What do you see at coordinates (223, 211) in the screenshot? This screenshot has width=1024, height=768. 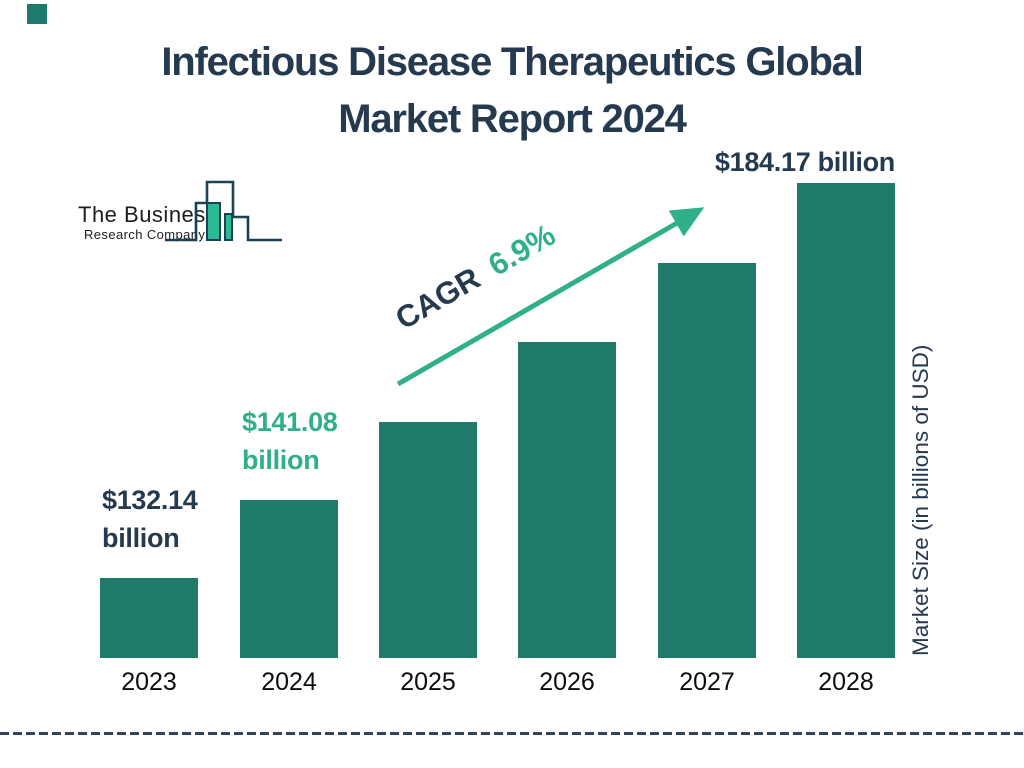 I see `logo-bar-chart-icon` at bounding box center [223, 211].